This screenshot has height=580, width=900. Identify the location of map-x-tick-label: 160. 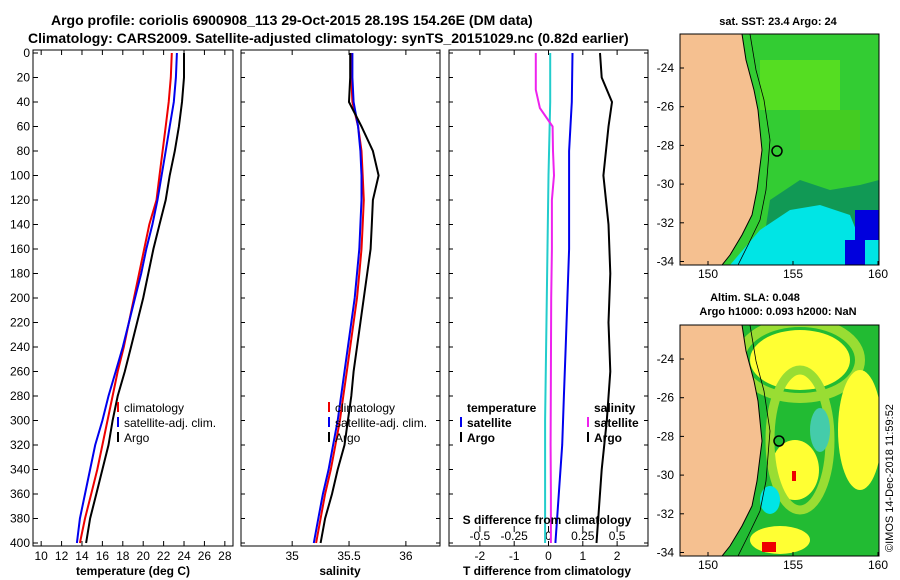
(878, 274).